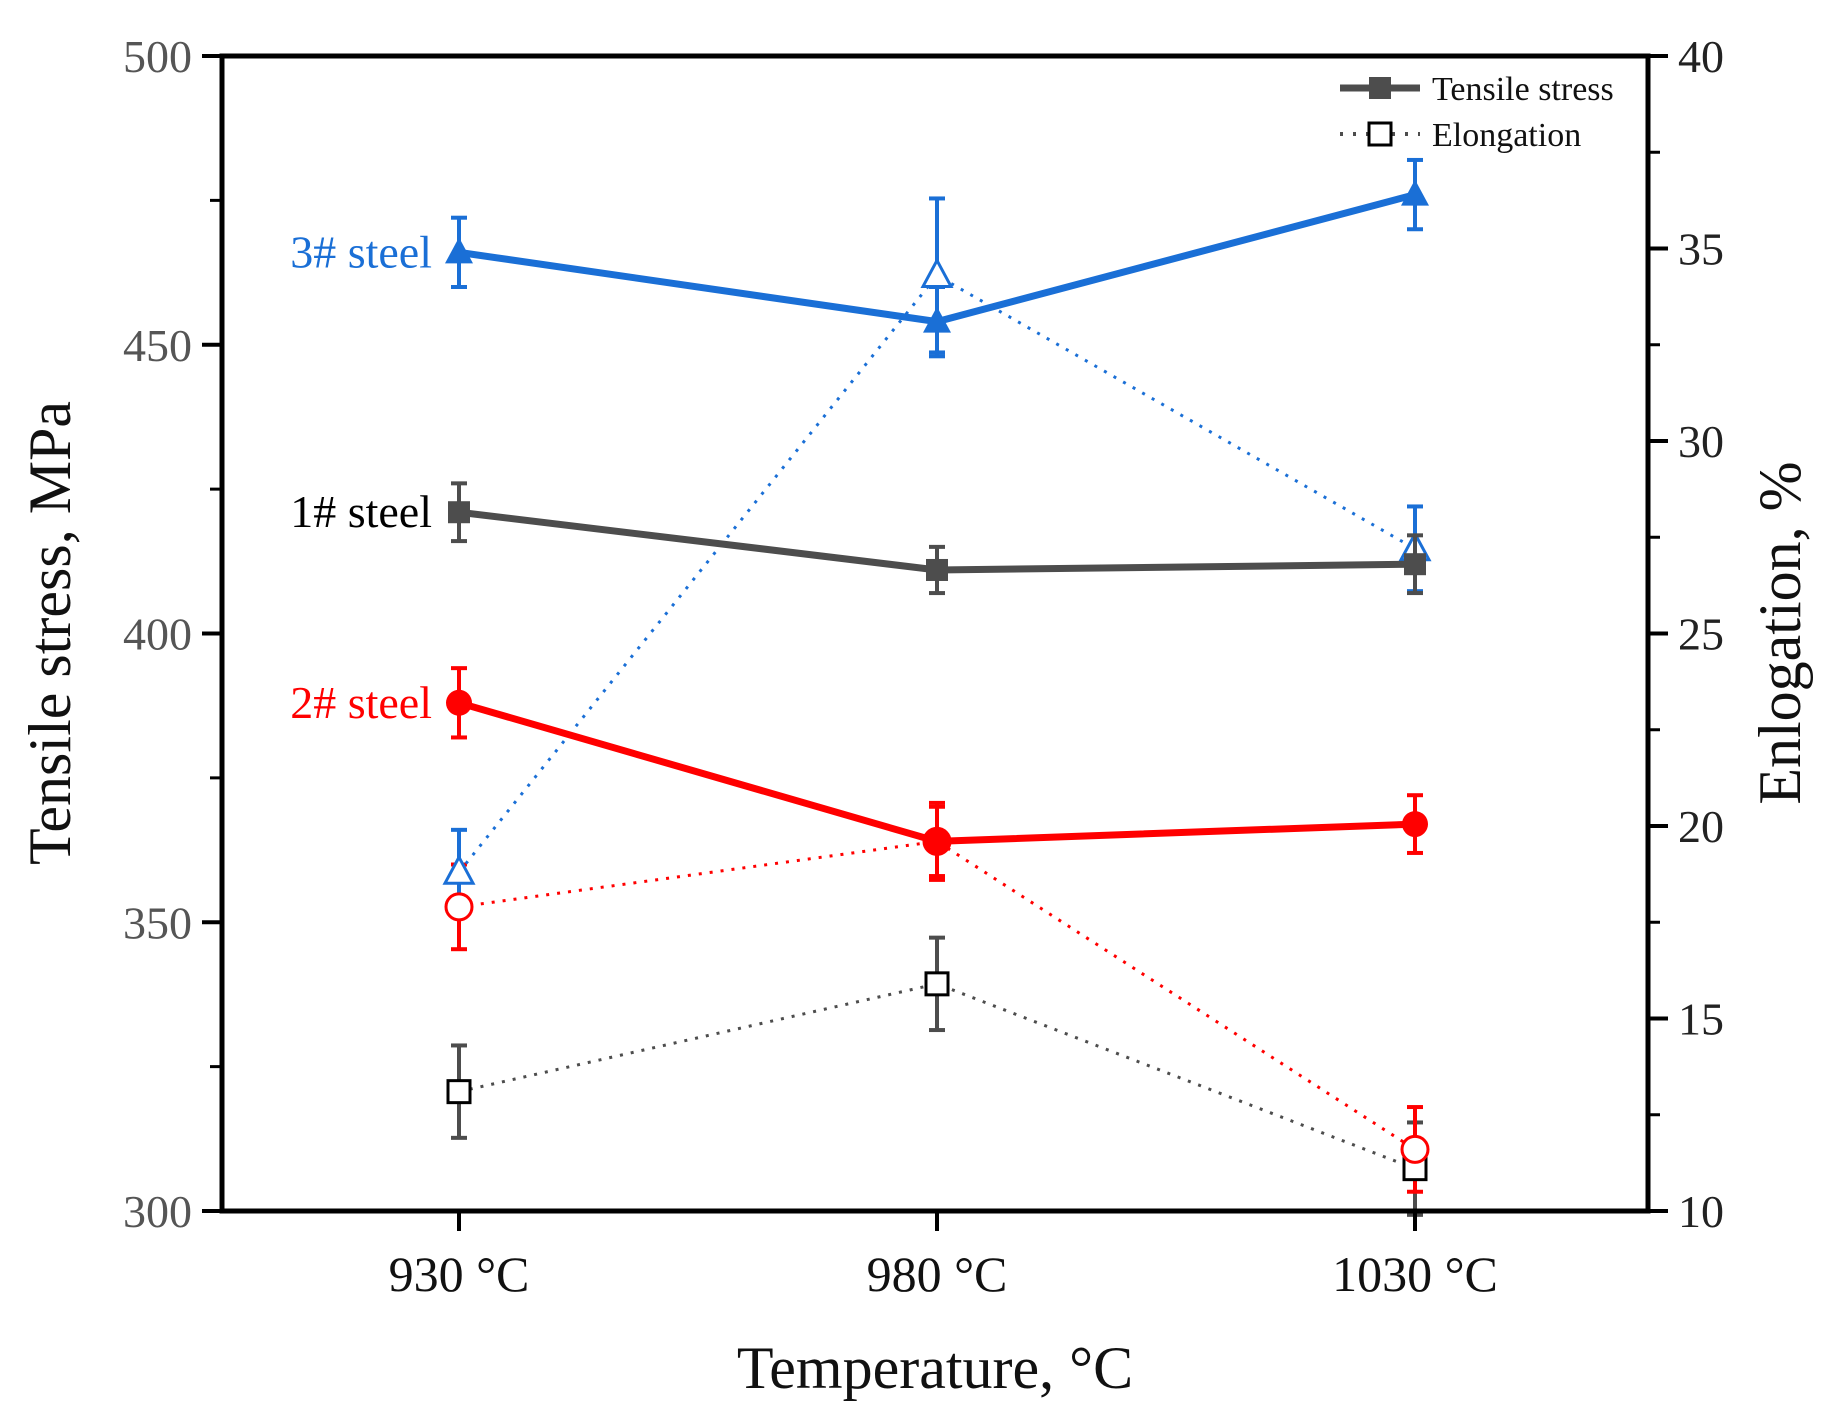 The image size is (1842, 1413). Describe the element at coordinates (459, 1274) in the screenshot. I see `x-tick-label: 930 °C` at that location.